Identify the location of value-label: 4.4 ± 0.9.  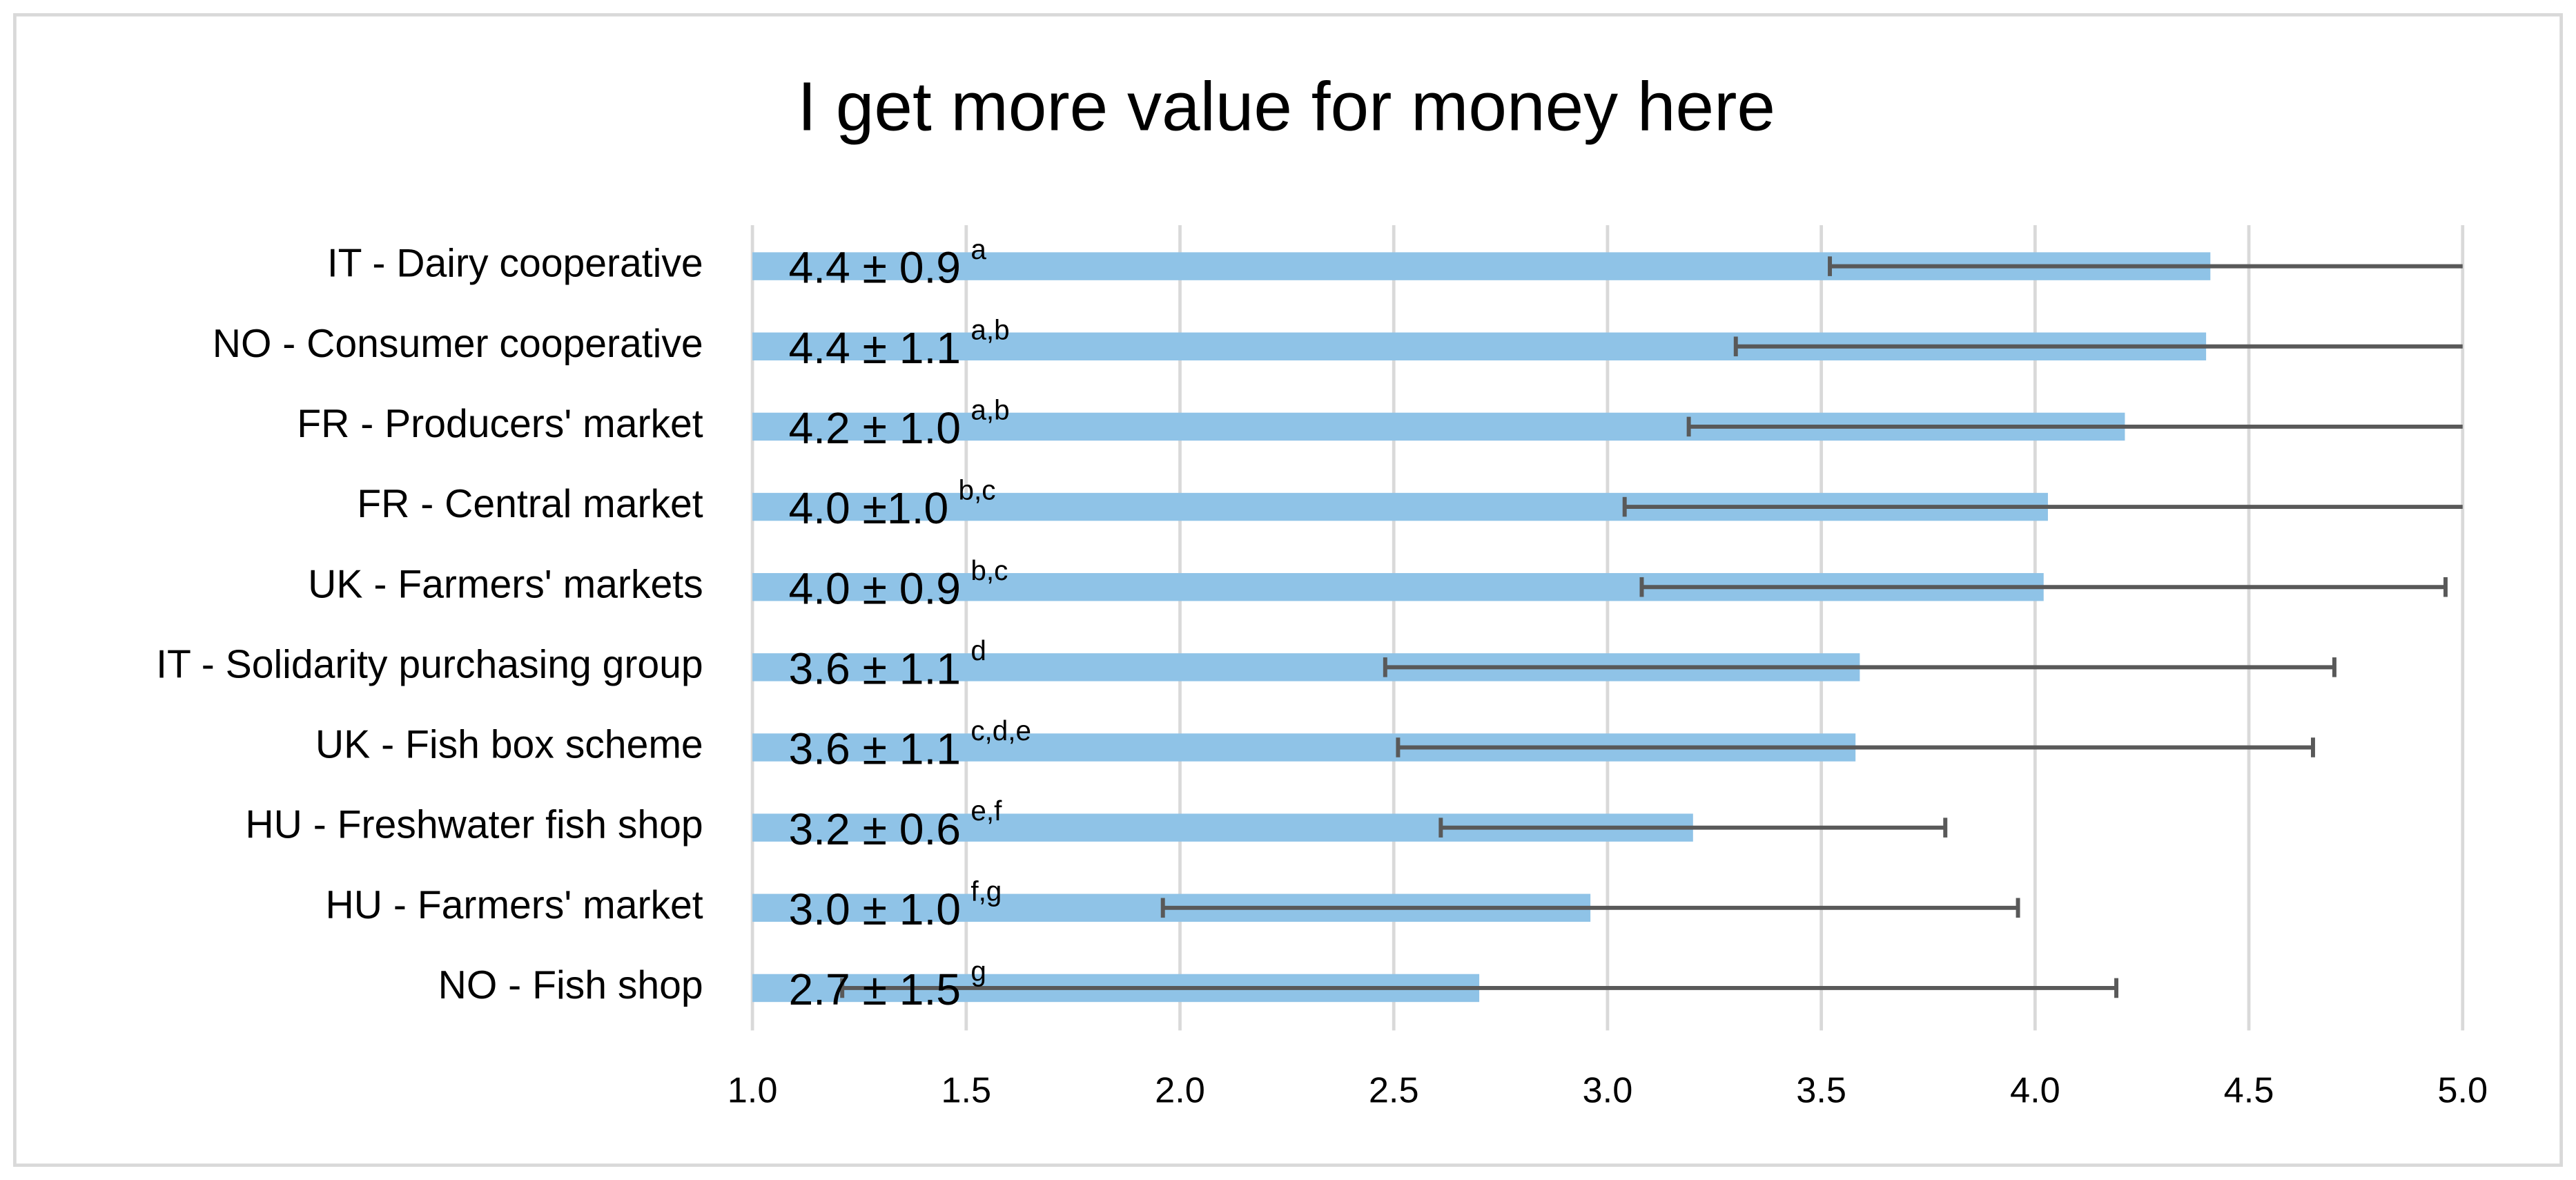
(874, 268).